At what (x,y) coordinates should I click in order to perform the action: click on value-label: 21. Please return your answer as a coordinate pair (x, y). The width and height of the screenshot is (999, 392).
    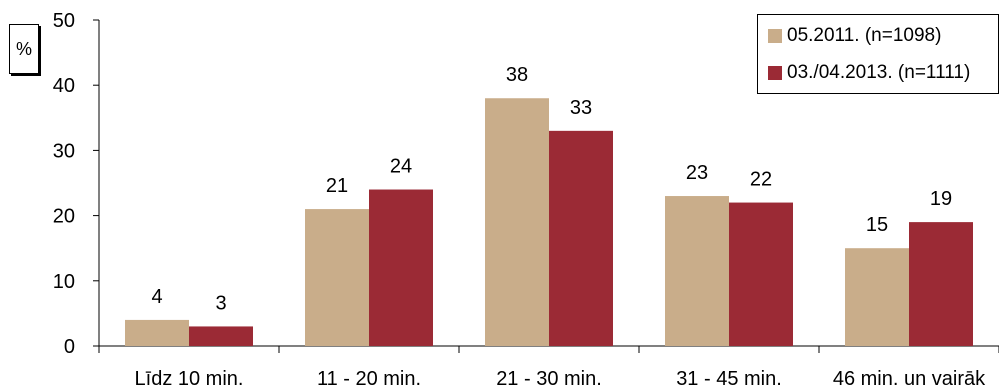
    Looking at the image, I should click on (337, 186).